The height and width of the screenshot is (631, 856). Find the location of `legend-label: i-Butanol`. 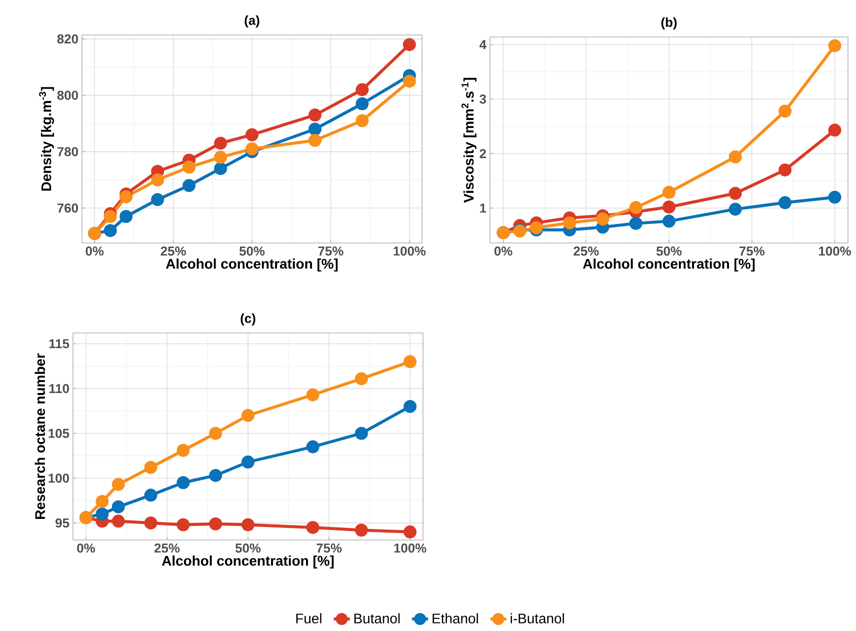

legend-label: i-Butanol is located at coordinates (537, 618).